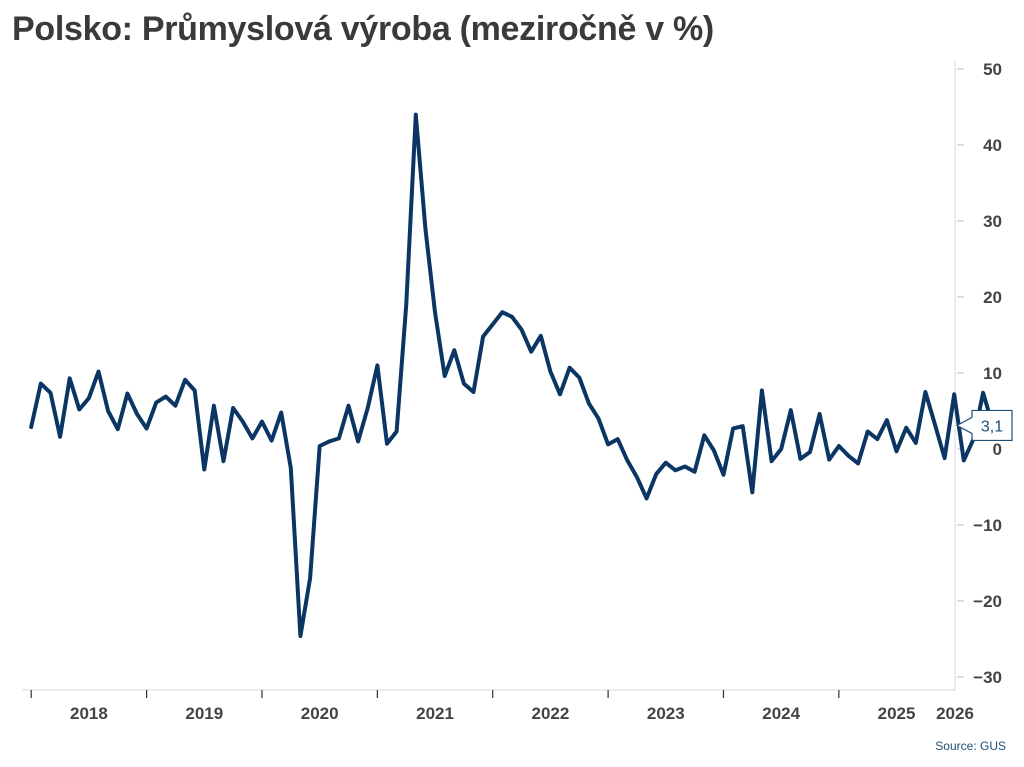  I want to click on x-tick-label: 2020, so click(320, 713).